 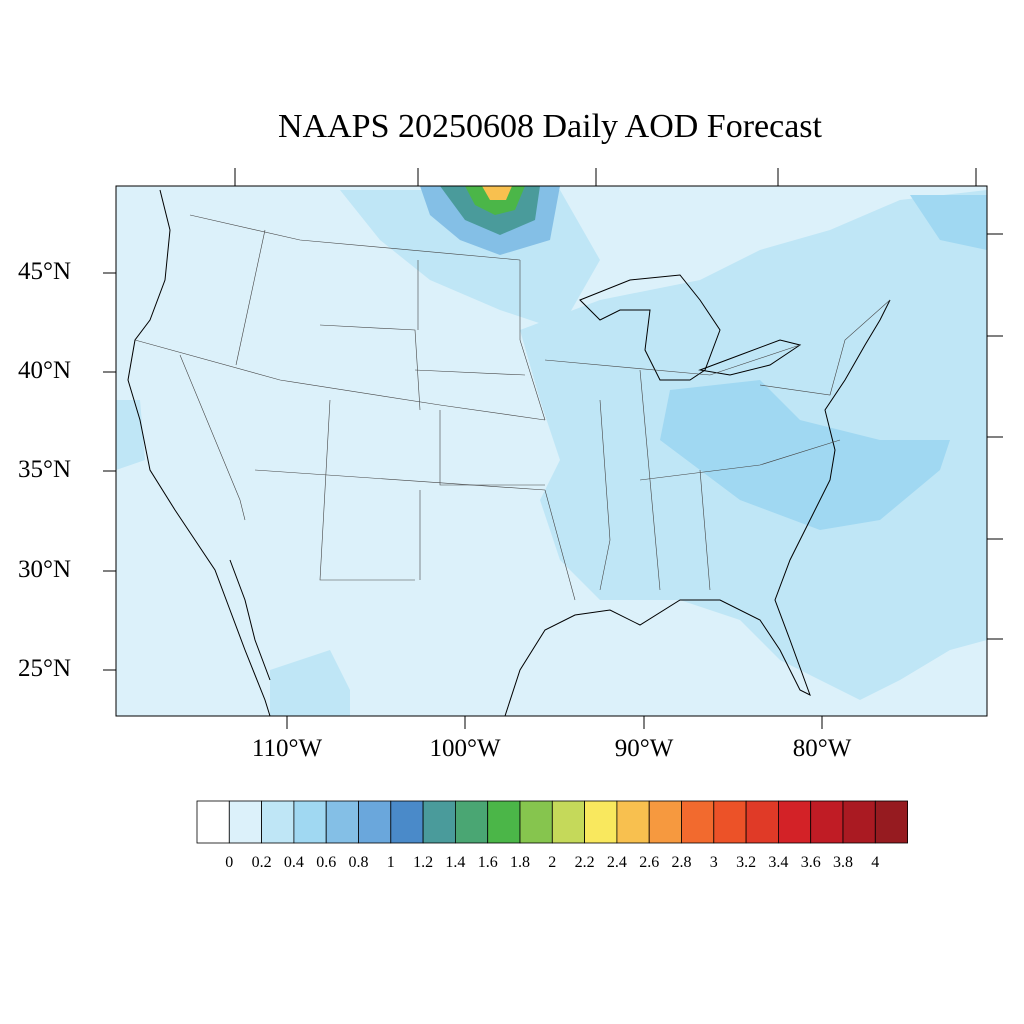 I want to click on lon-label-80: 80°W, so click(x=822, y=748).